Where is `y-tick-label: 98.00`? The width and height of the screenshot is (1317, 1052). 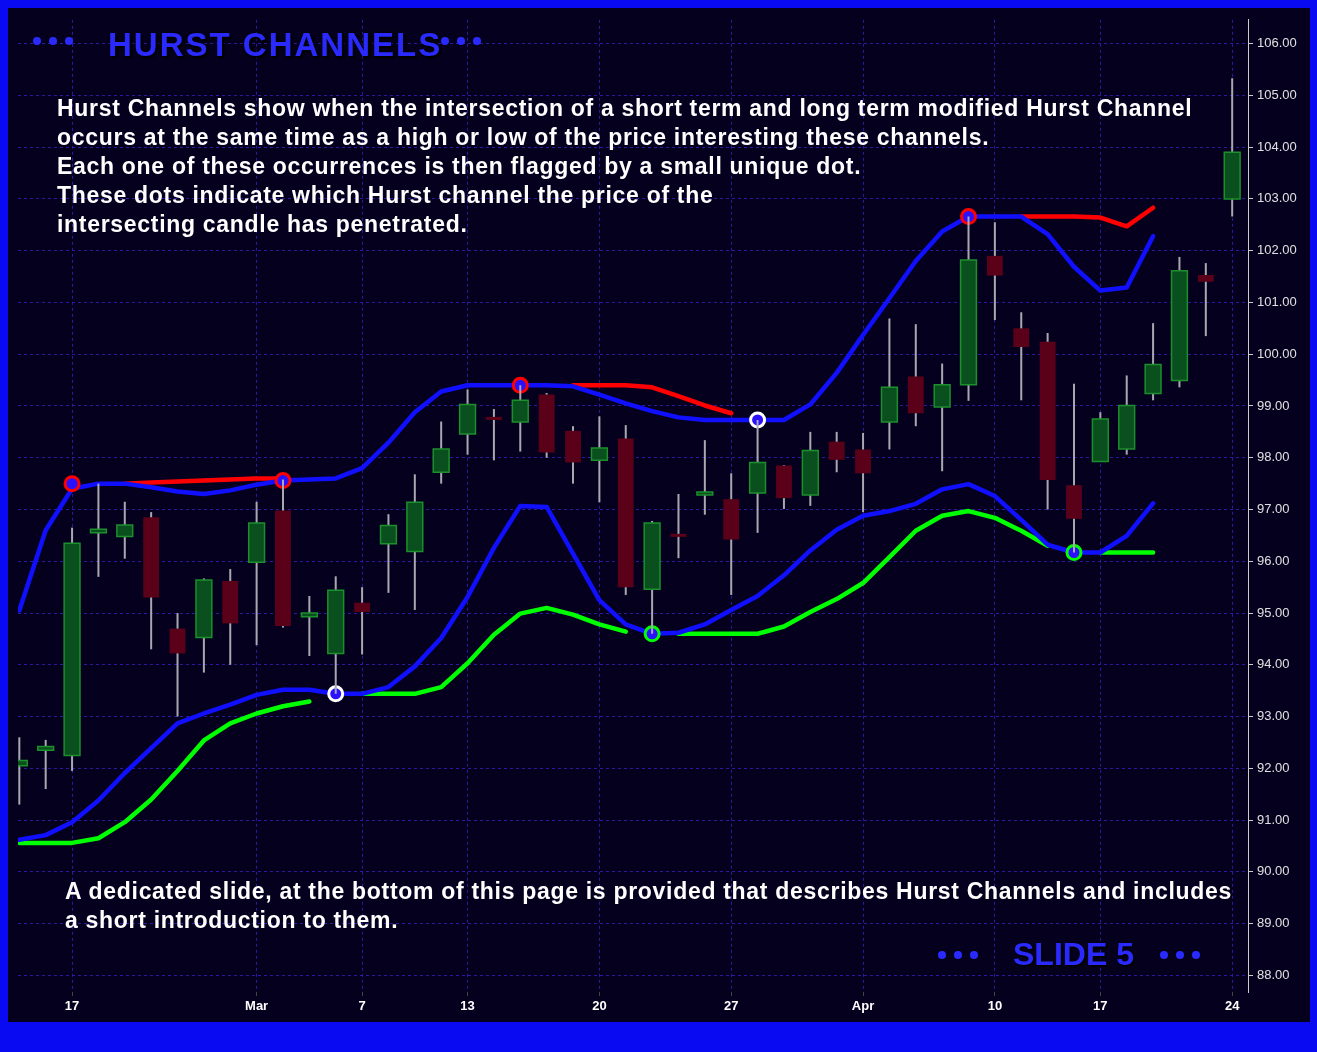
y-tick-label: 98.00 is located at coordinates (1273, 457).